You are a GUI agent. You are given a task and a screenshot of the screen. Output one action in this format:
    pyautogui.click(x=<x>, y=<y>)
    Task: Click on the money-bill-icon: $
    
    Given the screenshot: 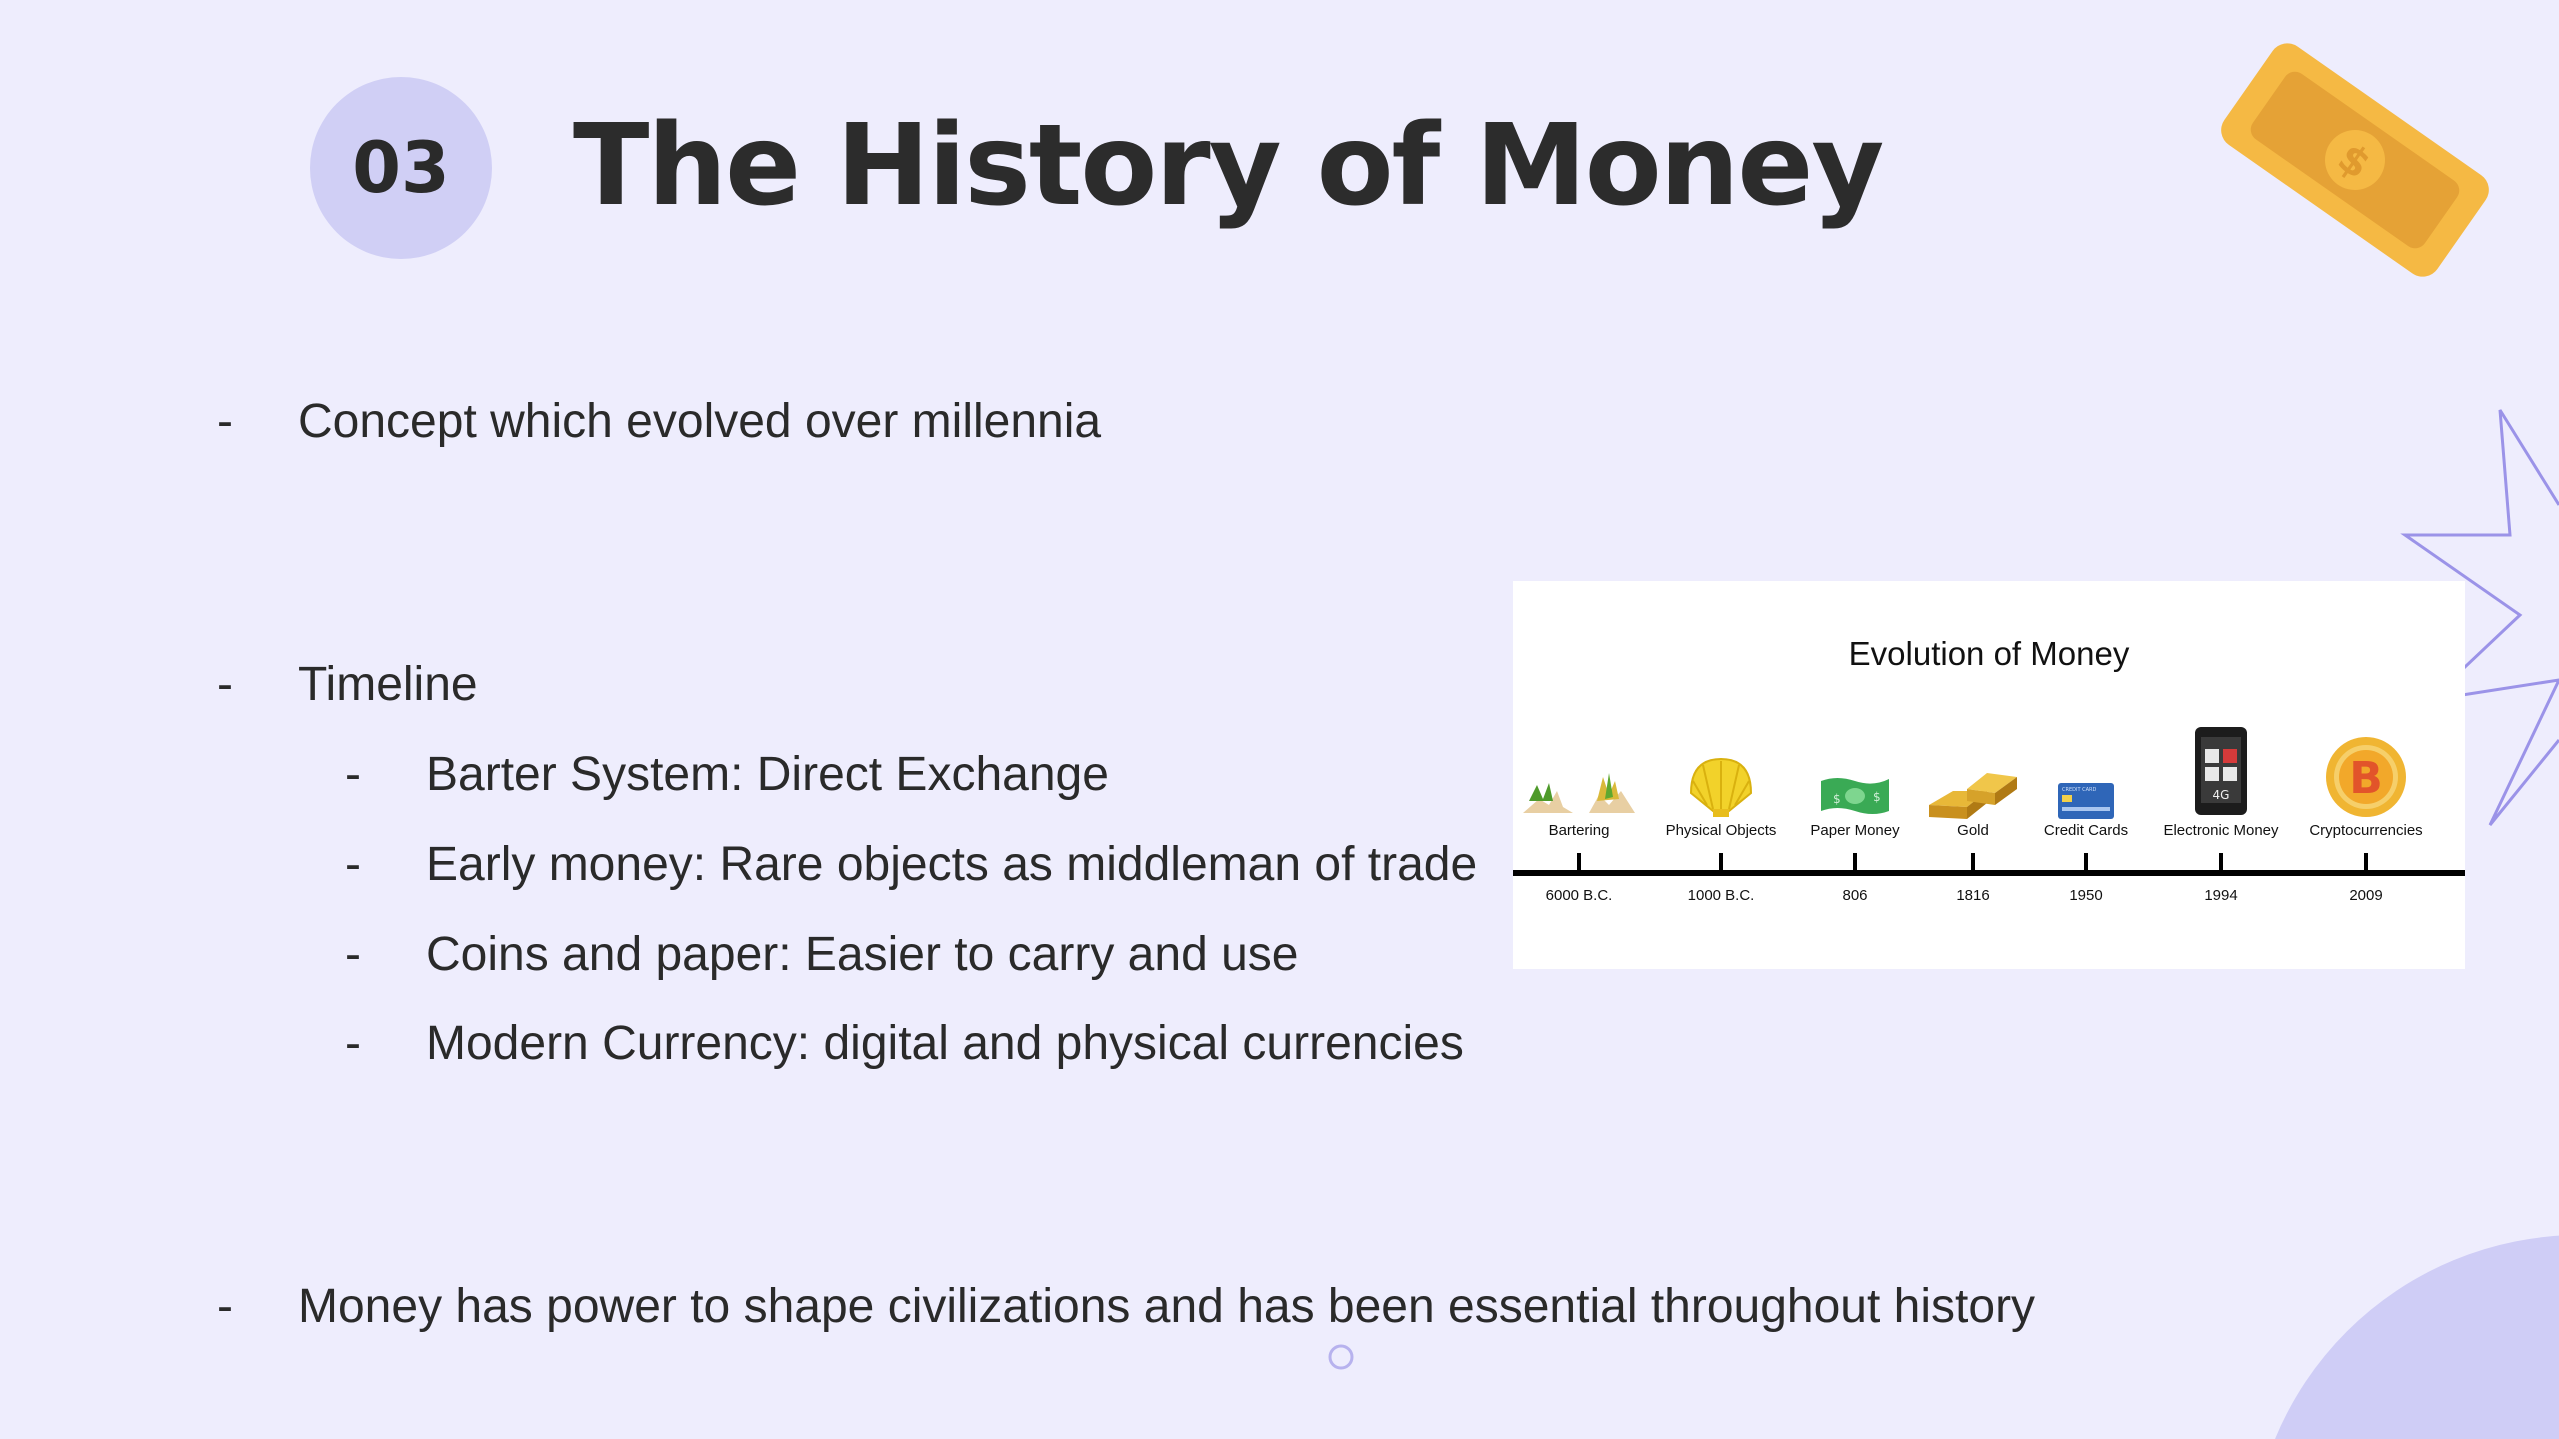 What is the action you would take?
    pyautogui.click(x=2355, y=160)
    